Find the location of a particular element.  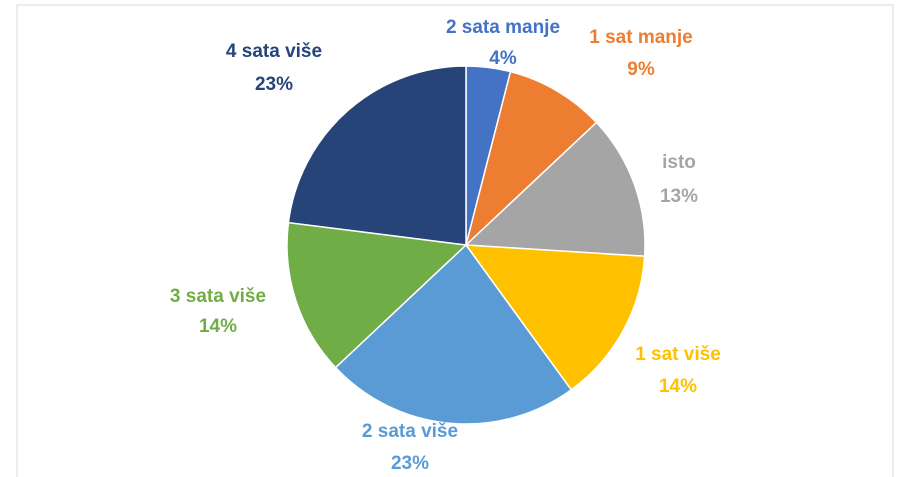

slice-label: isto is located at coordinates (679, 162).